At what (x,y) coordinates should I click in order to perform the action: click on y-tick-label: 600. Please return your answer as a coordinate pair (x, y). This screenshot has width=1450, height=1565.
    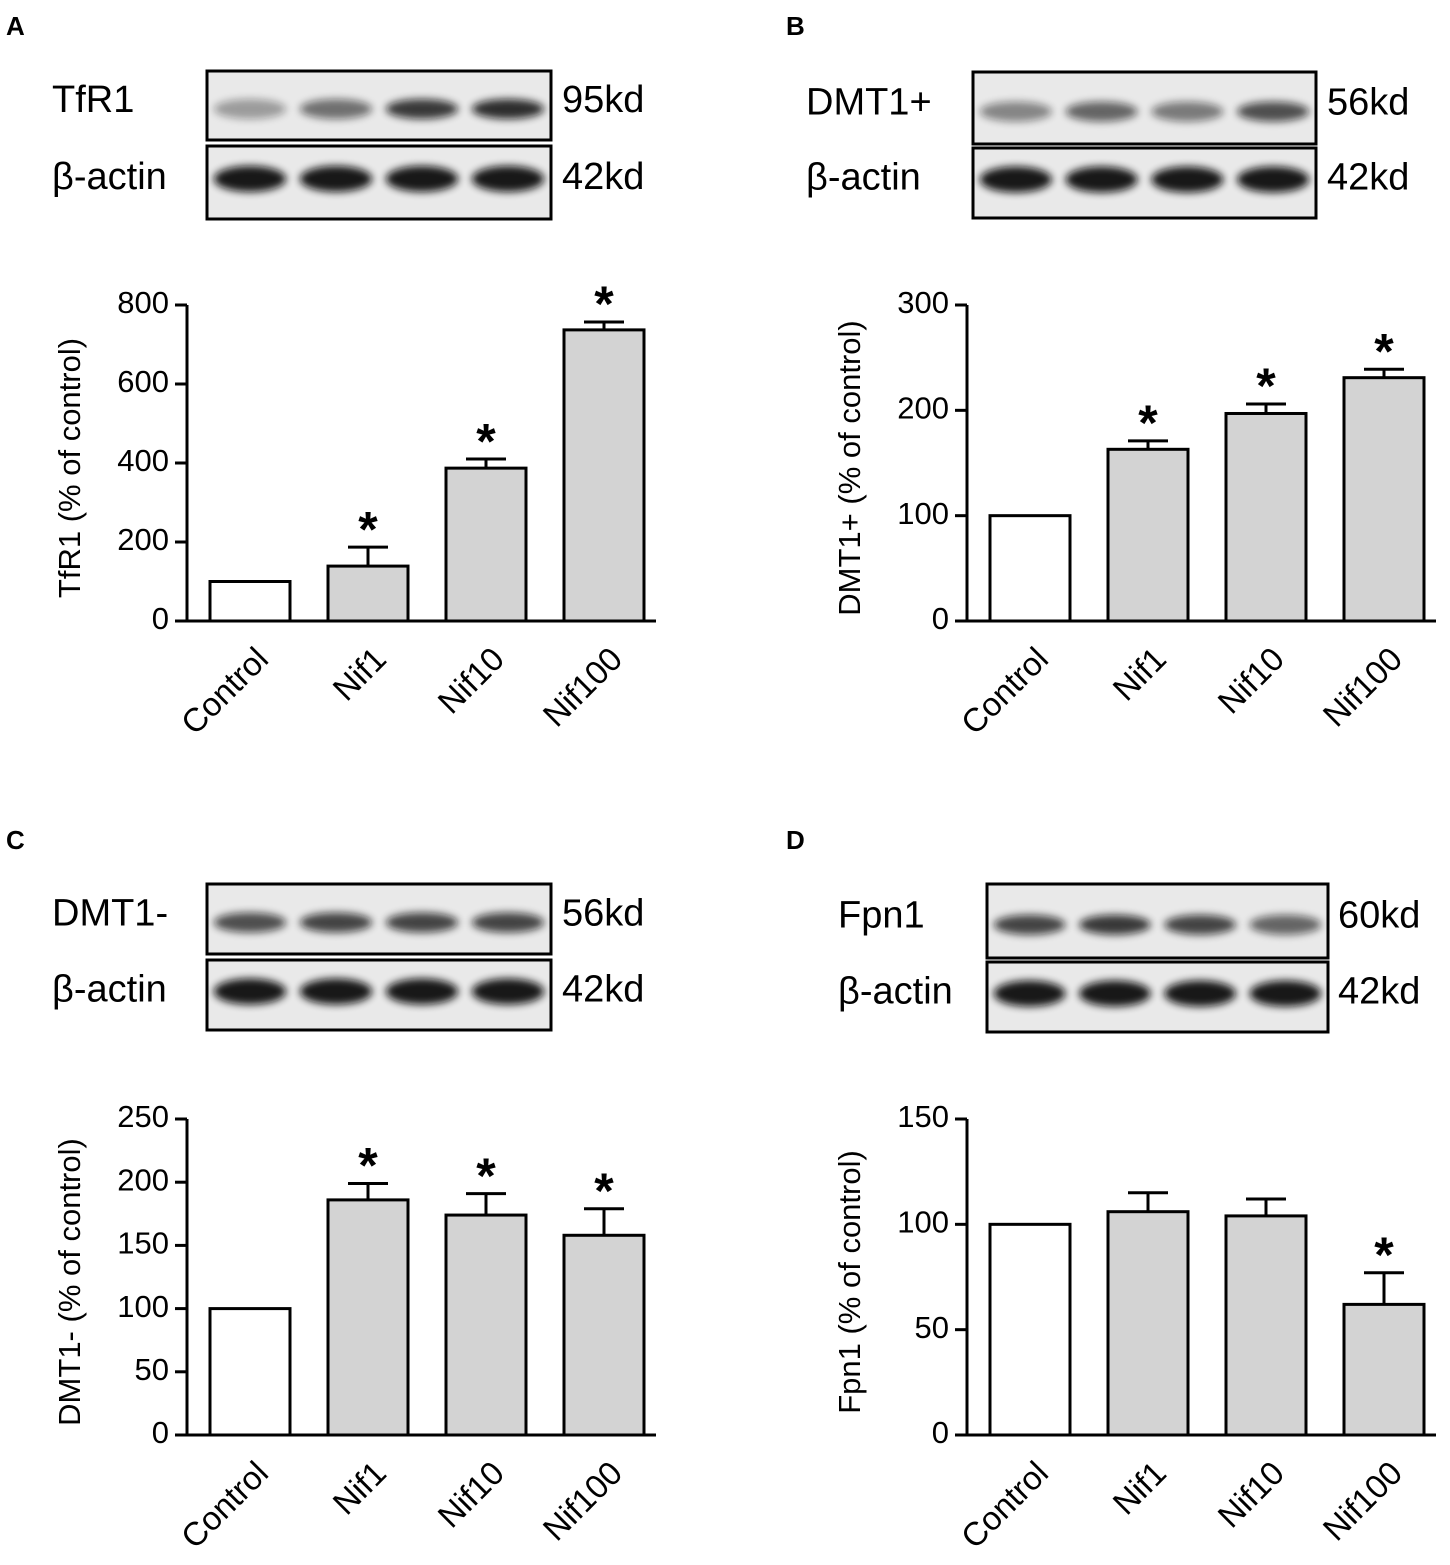
    Looking at the image, I should click on (143, 381).